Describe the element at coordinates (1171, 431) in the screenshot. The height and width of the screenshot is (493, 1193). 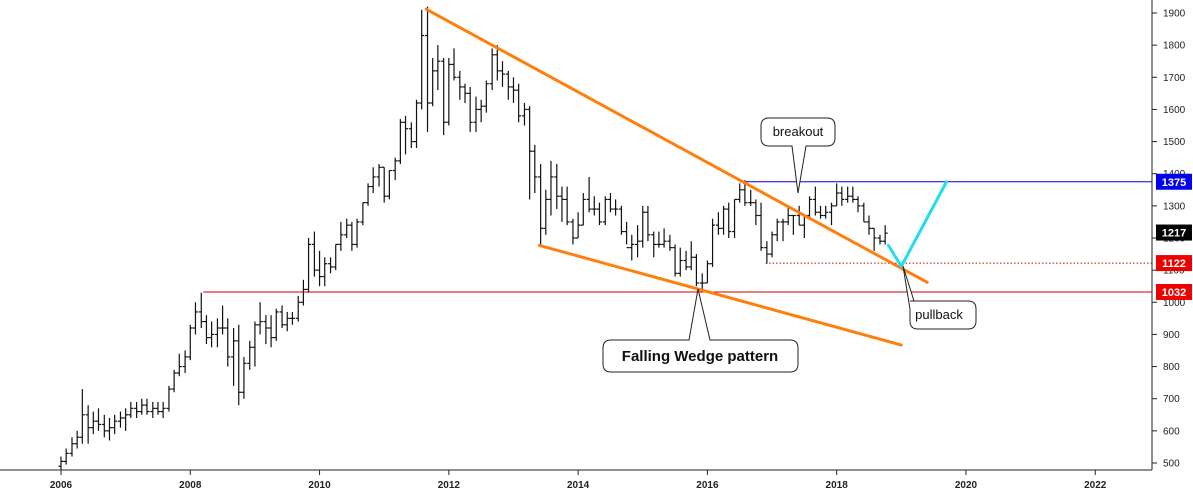
I see `y-tick-label: 600` at that location.